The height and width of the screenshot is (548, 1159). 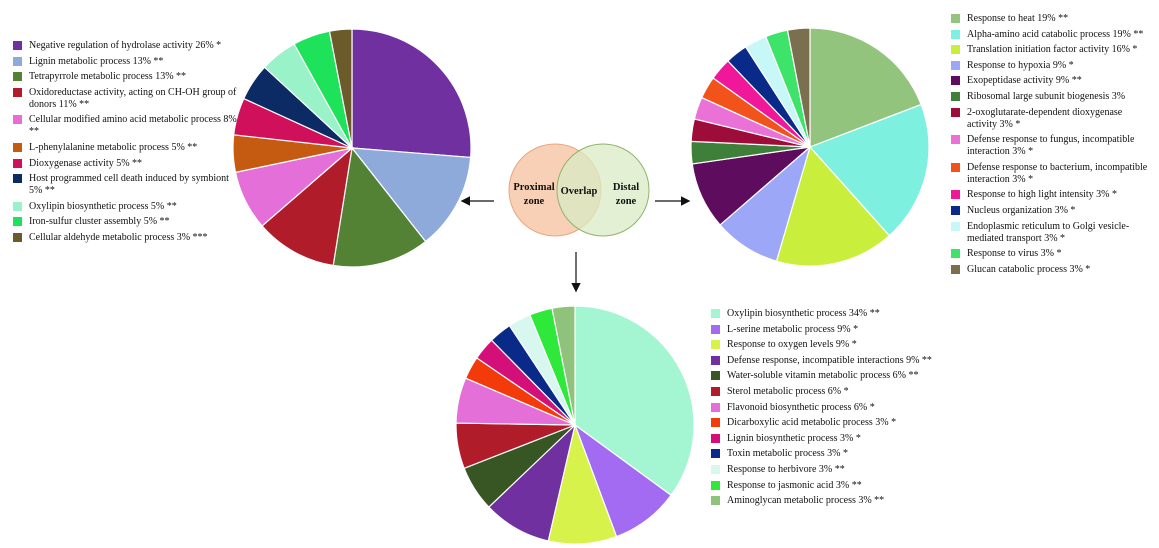 What do you see at coordinates (411, 93) in the screenshot?
I see `pie-slice-negative-regulation-of-hydrolase-activity` at bounding box center [411, 93].